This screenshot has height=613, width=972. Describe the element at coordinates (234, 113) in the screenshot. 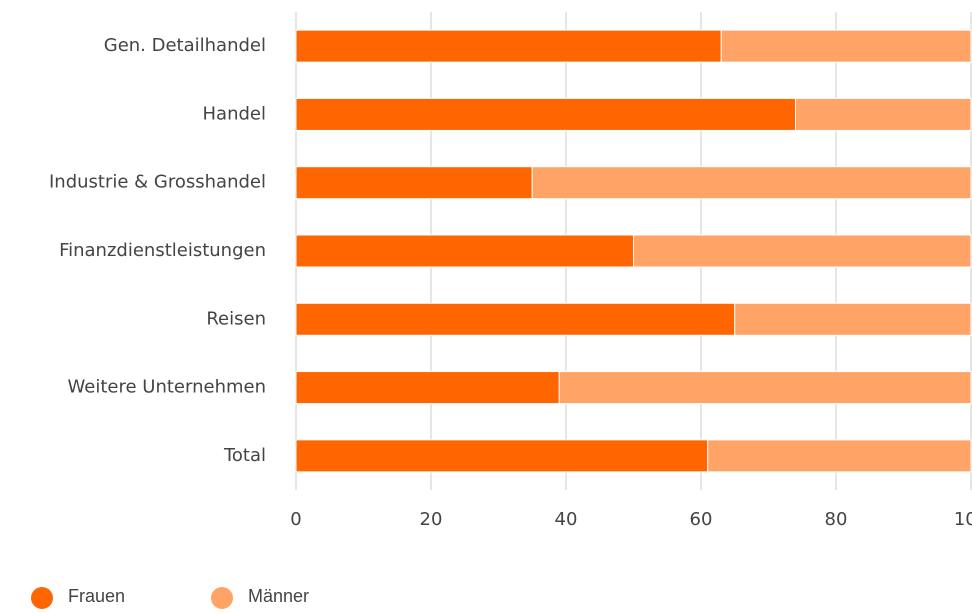

I see `y-tick-label: Handel` at that location.